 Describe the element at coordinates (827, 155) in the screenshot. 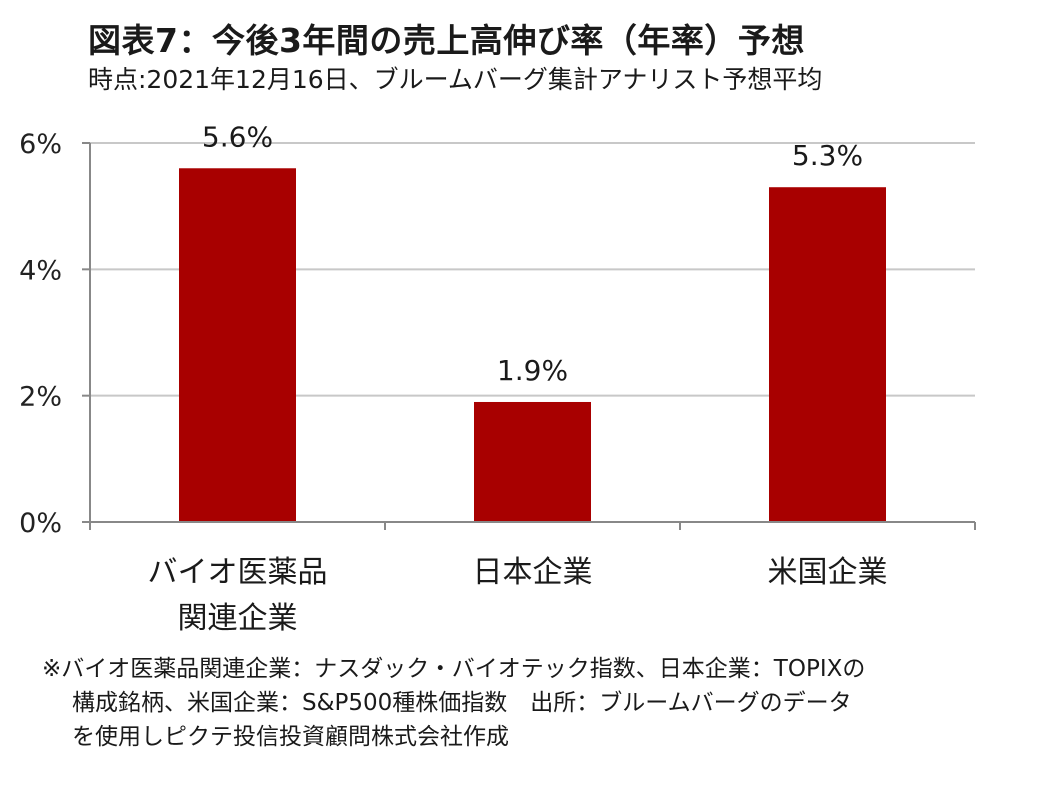

I see `data-label: 5.3%` at that location.